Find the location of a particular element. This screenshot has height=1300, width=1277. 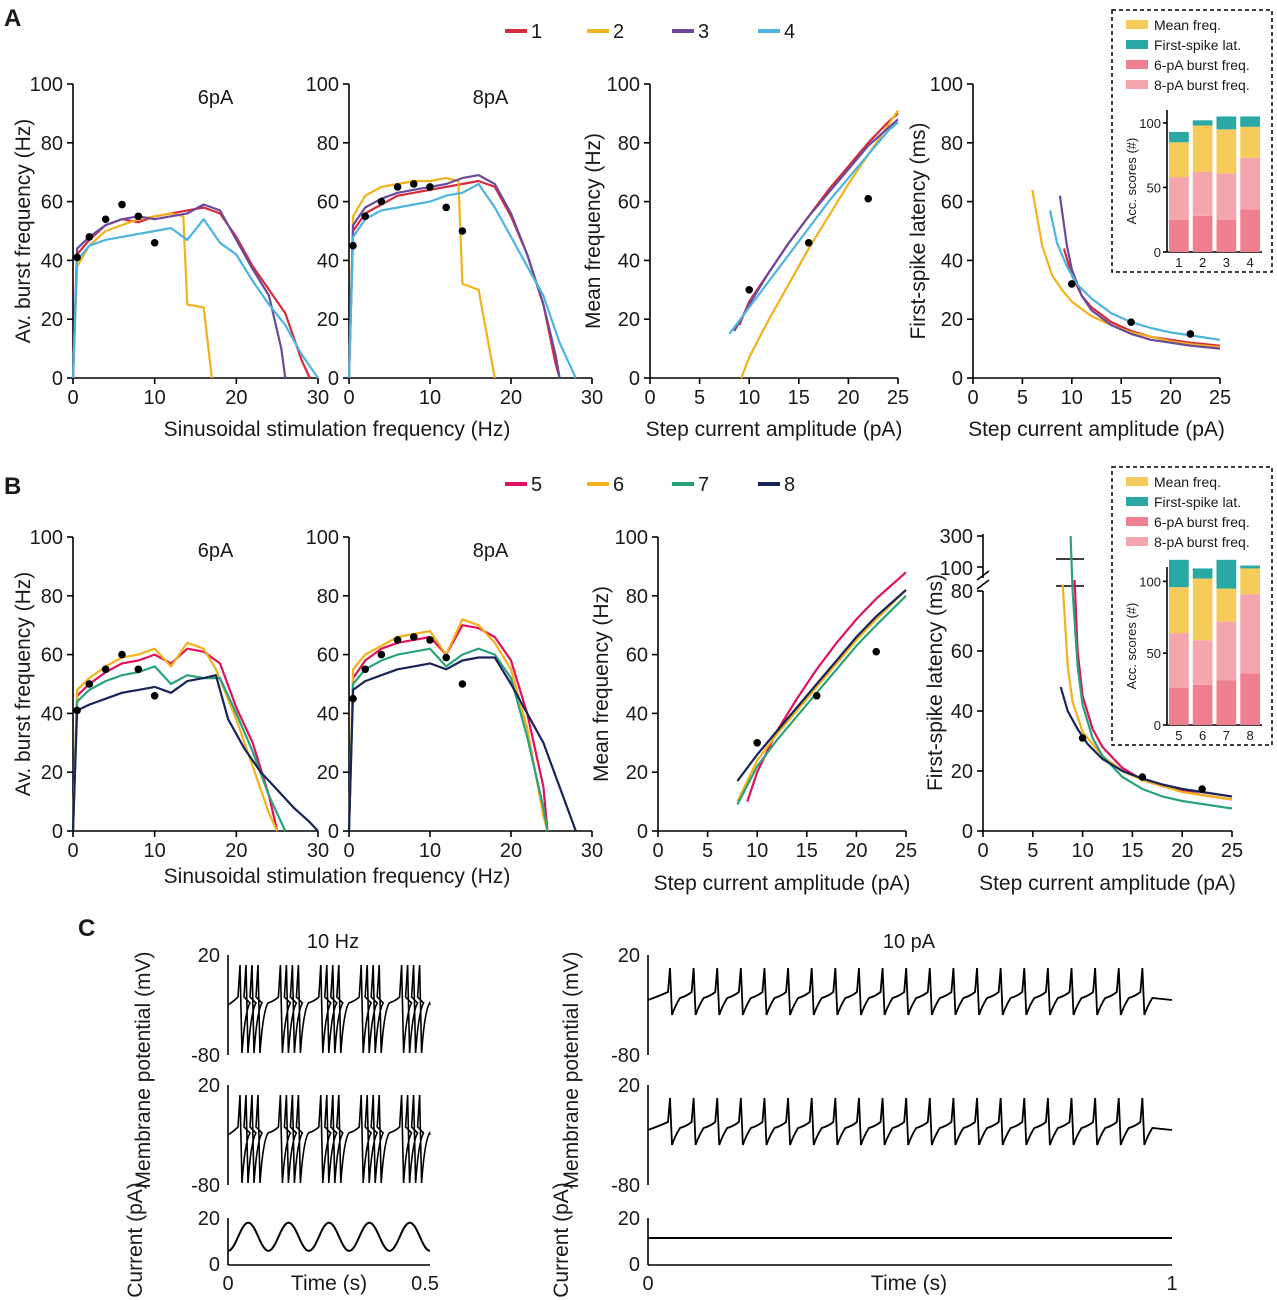

a-scores-y-tick-label: 100 is located at coordinates (1150, 123).